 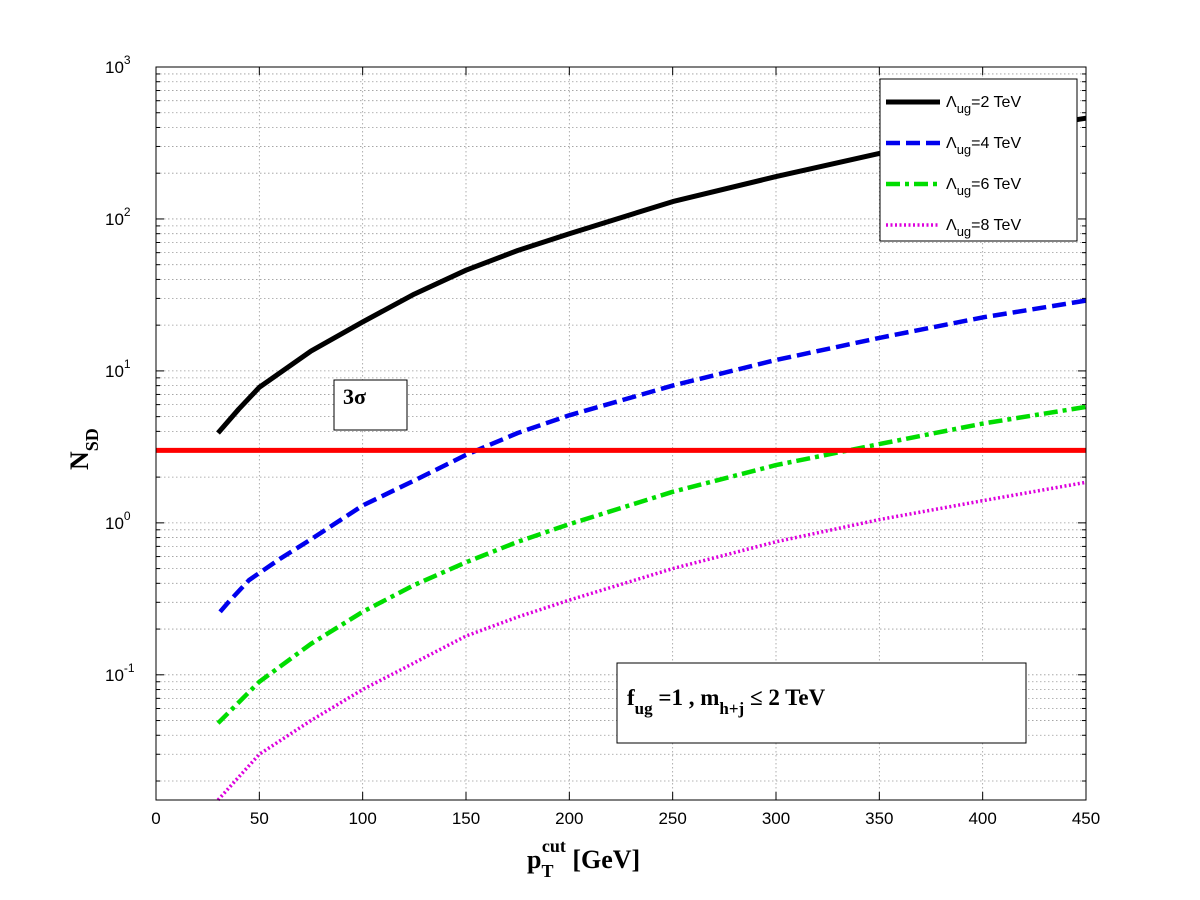 What do you see at coordinates (983, 146) in the screenshot?
I see `legend-label-2: Λug=4 TeV` at bounding box center [983, 146].